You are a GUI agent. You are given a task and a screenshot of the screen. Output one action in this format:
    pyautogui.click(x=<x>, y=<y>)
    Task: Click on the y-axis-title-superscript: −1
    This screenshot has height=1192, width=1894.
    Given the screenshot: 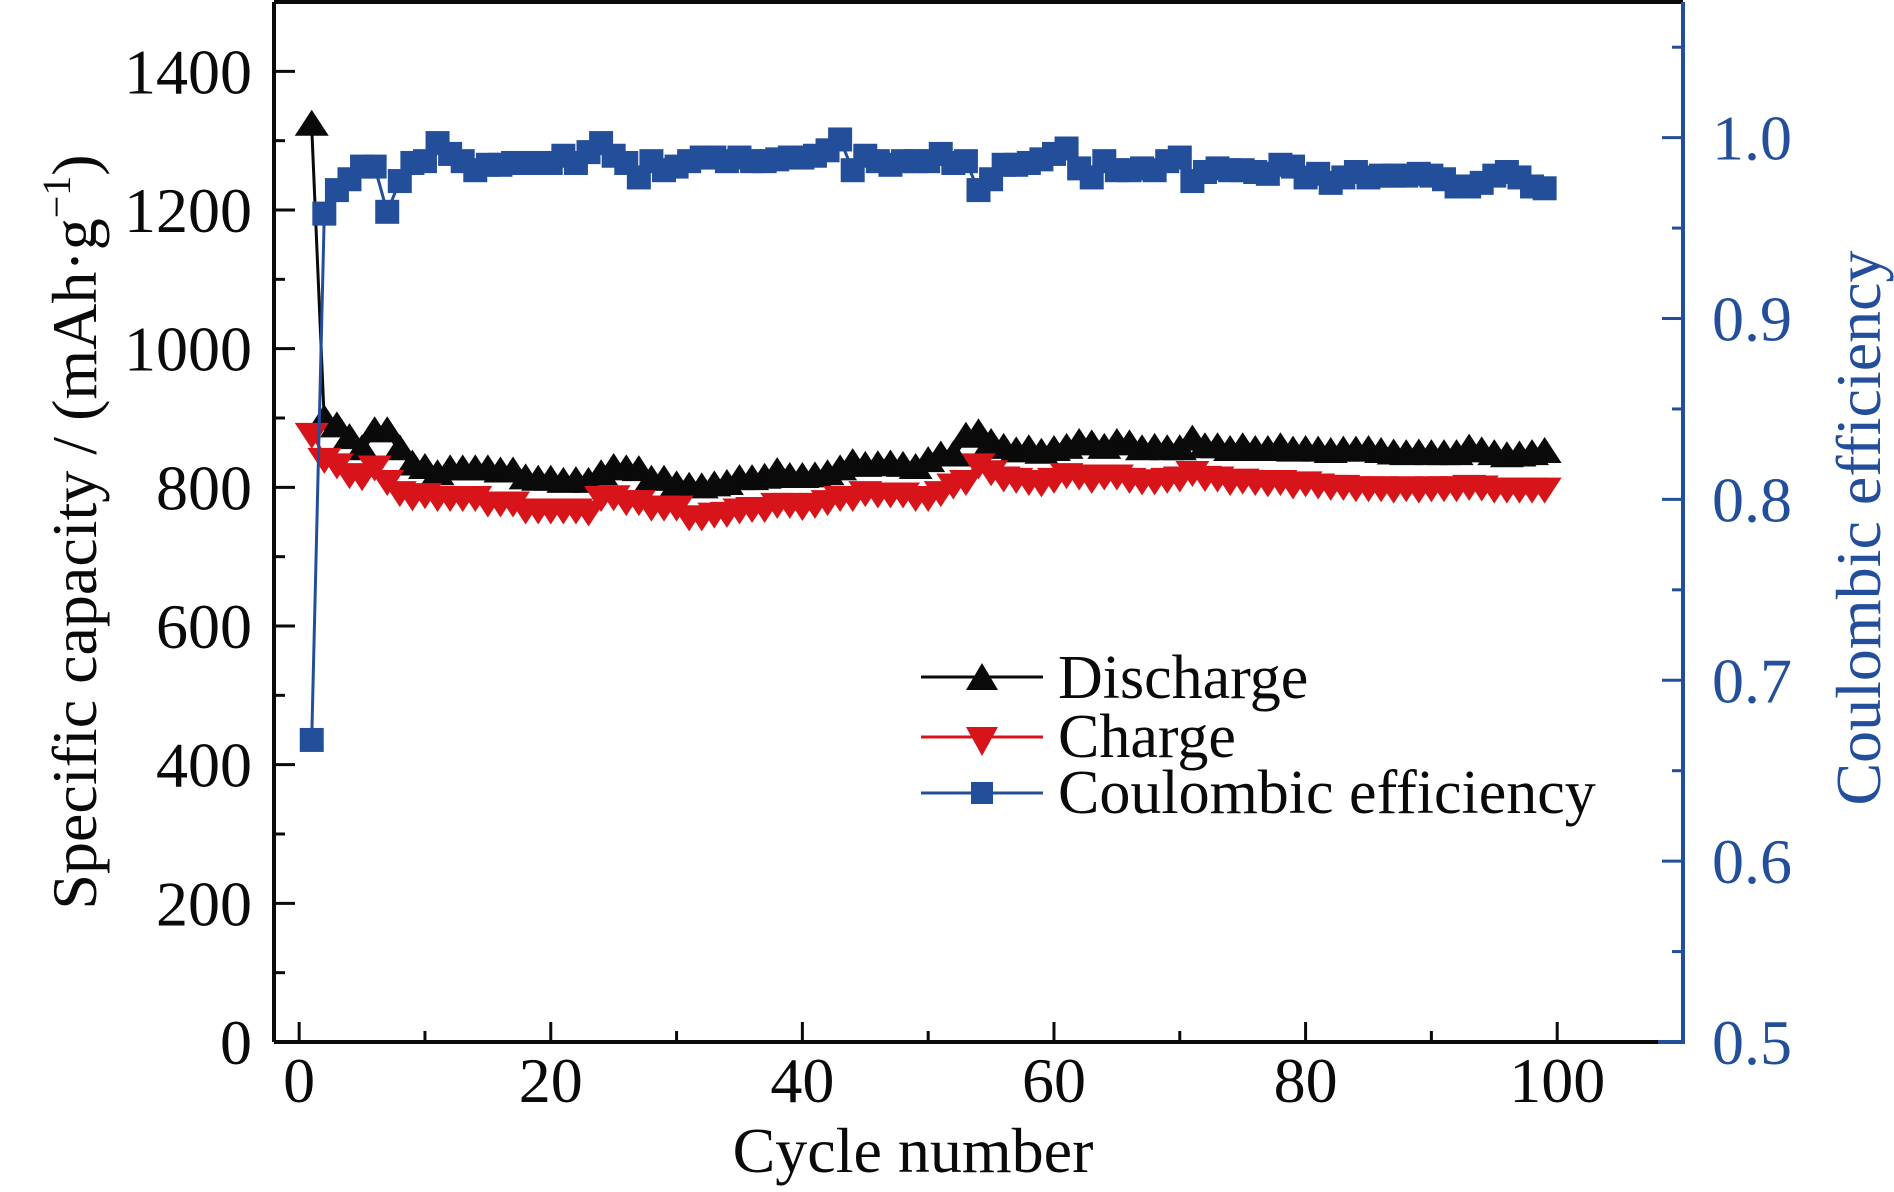 What is the action you would take?
    pyautogui.click(x=56, y=197)
    